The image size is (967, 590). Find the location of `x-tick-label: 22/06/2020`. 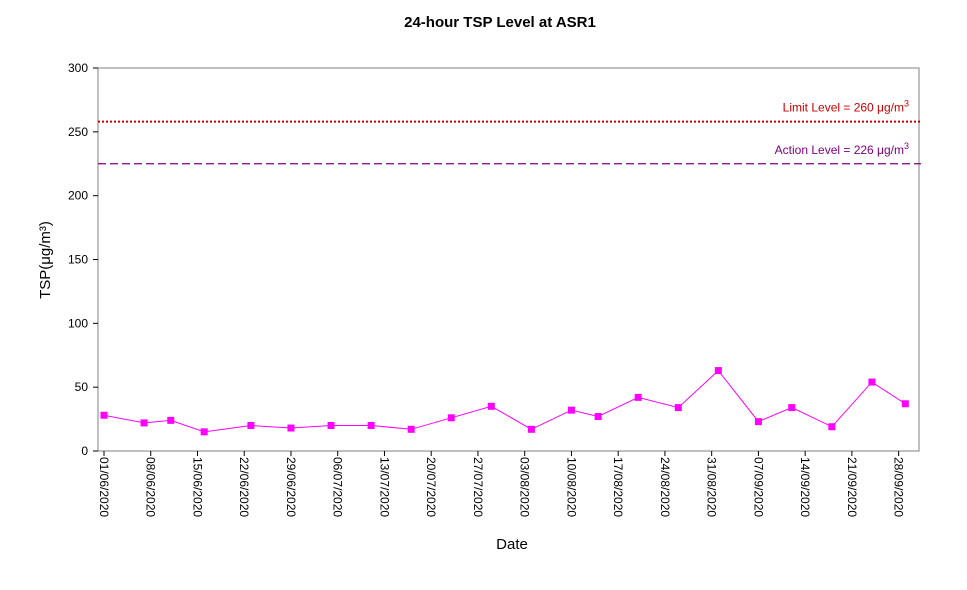

x-tick-label: 22/06/2020 is located at coordinates (244, 487).